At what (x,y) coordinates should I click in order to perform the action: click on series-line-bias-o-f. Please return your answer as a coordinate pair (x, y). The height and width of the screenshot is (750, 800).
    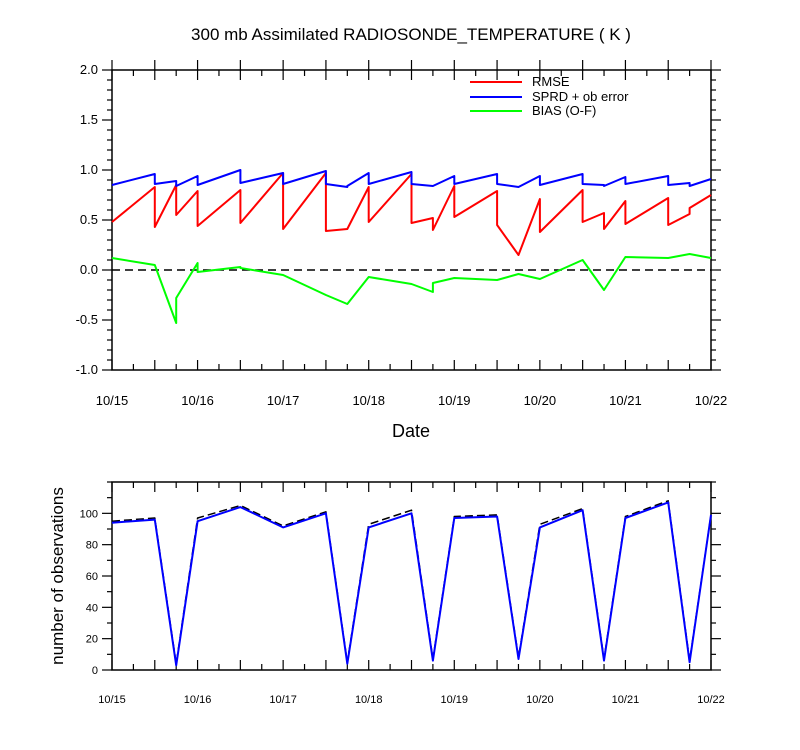
    Looking at the image, I should click on (411, 288).